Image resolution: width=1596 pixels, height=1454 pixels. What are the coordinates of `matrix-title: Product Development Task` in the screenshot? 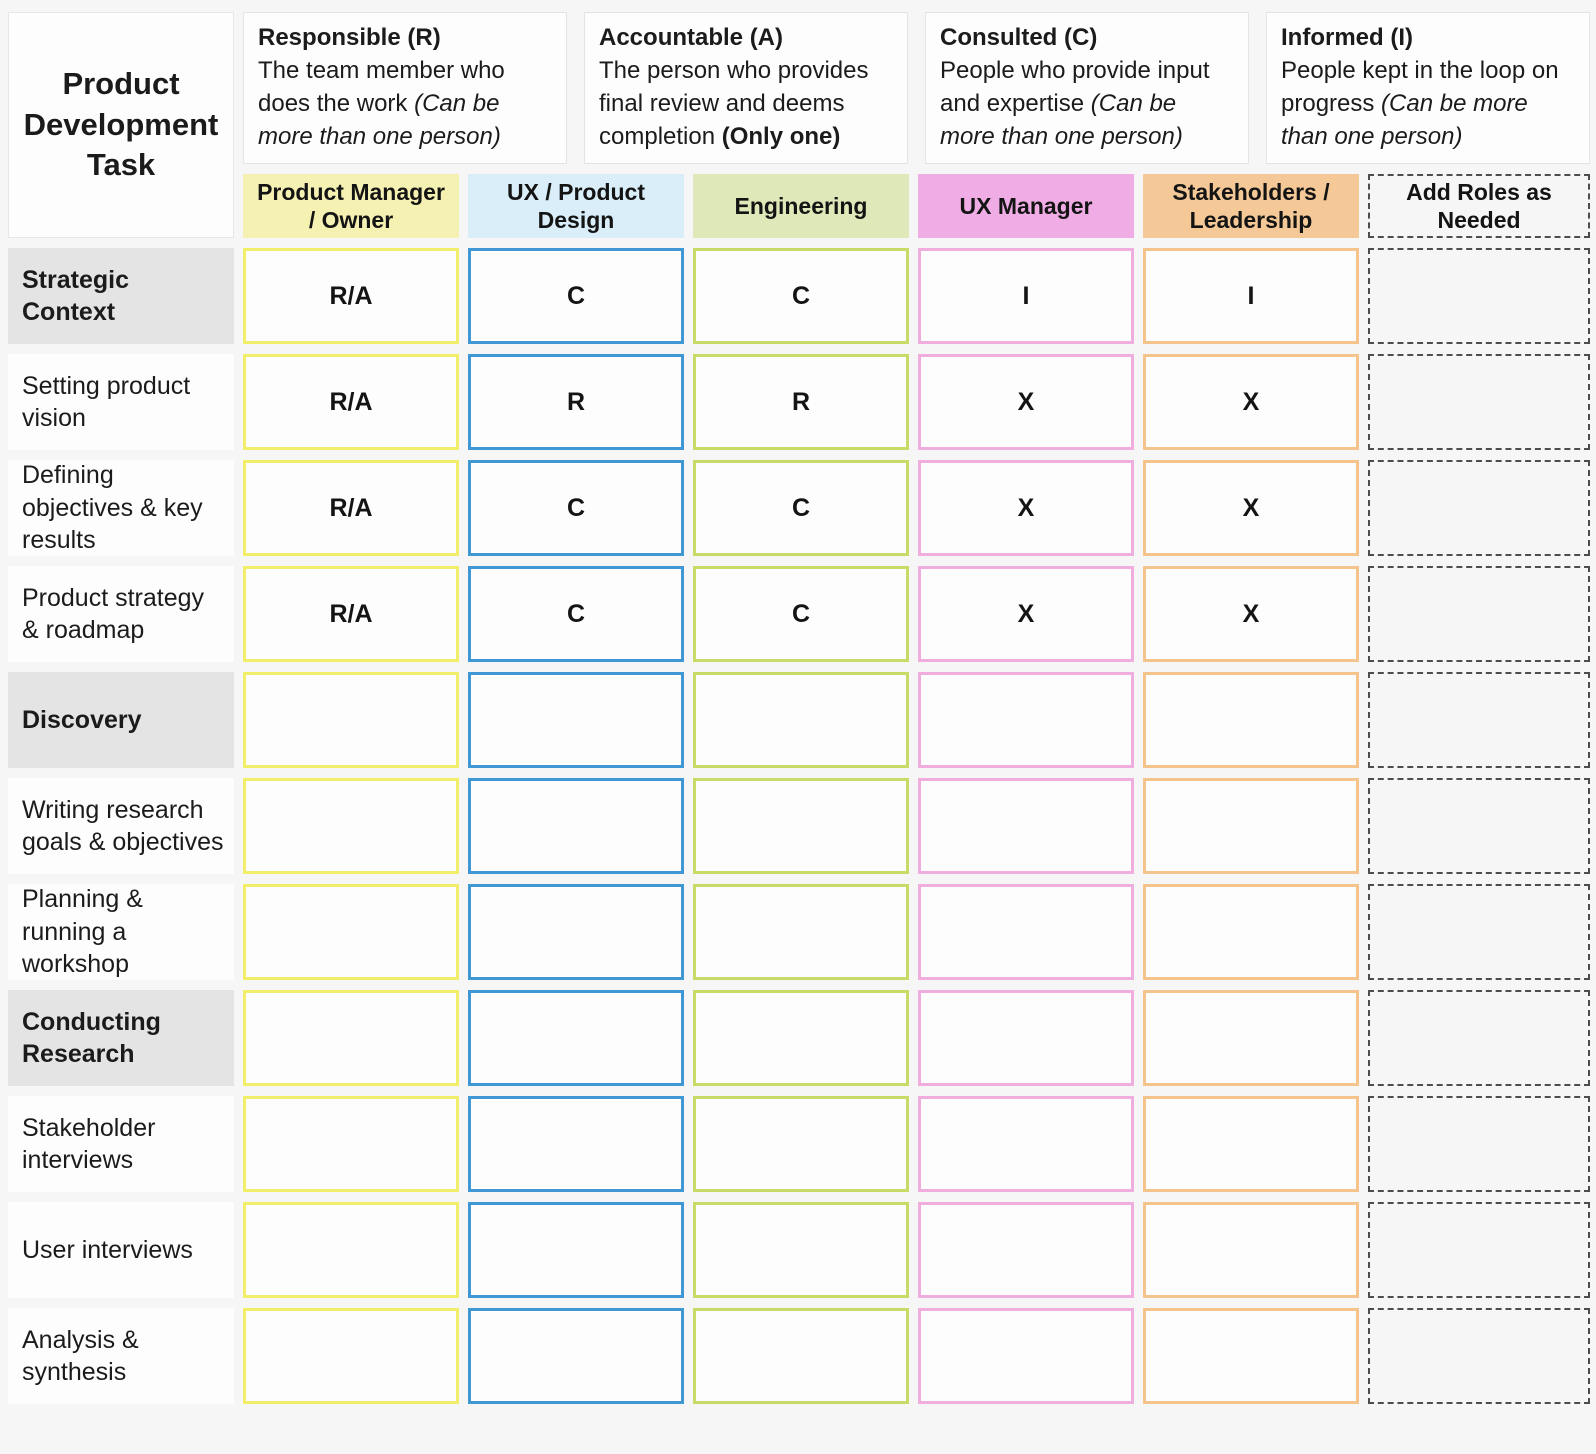 It's located at (121, 125).